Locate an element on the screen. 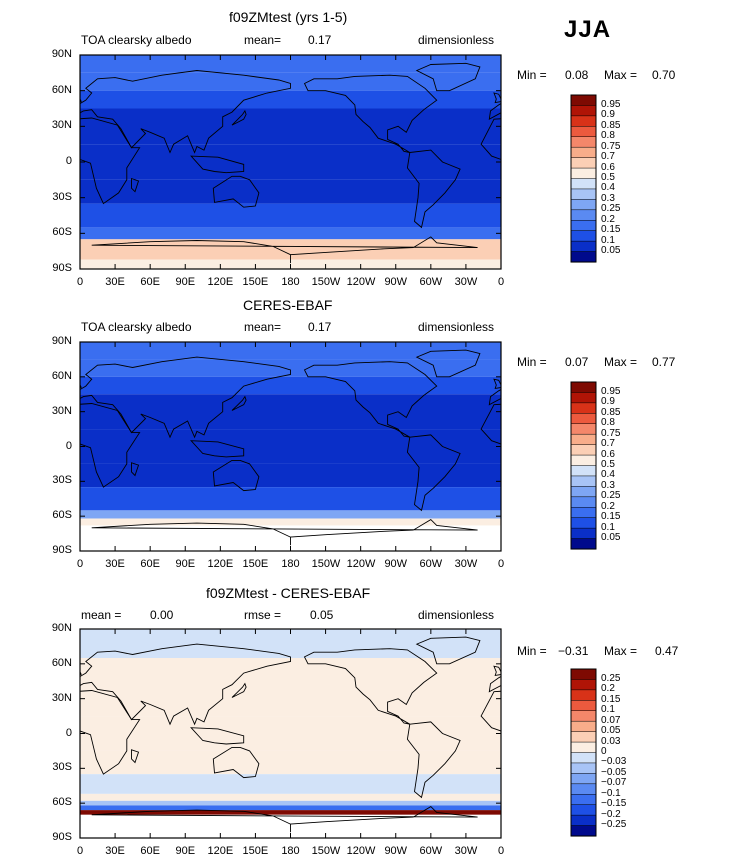  colorbar-label: −0.25 is located at coordinates (614, 825).